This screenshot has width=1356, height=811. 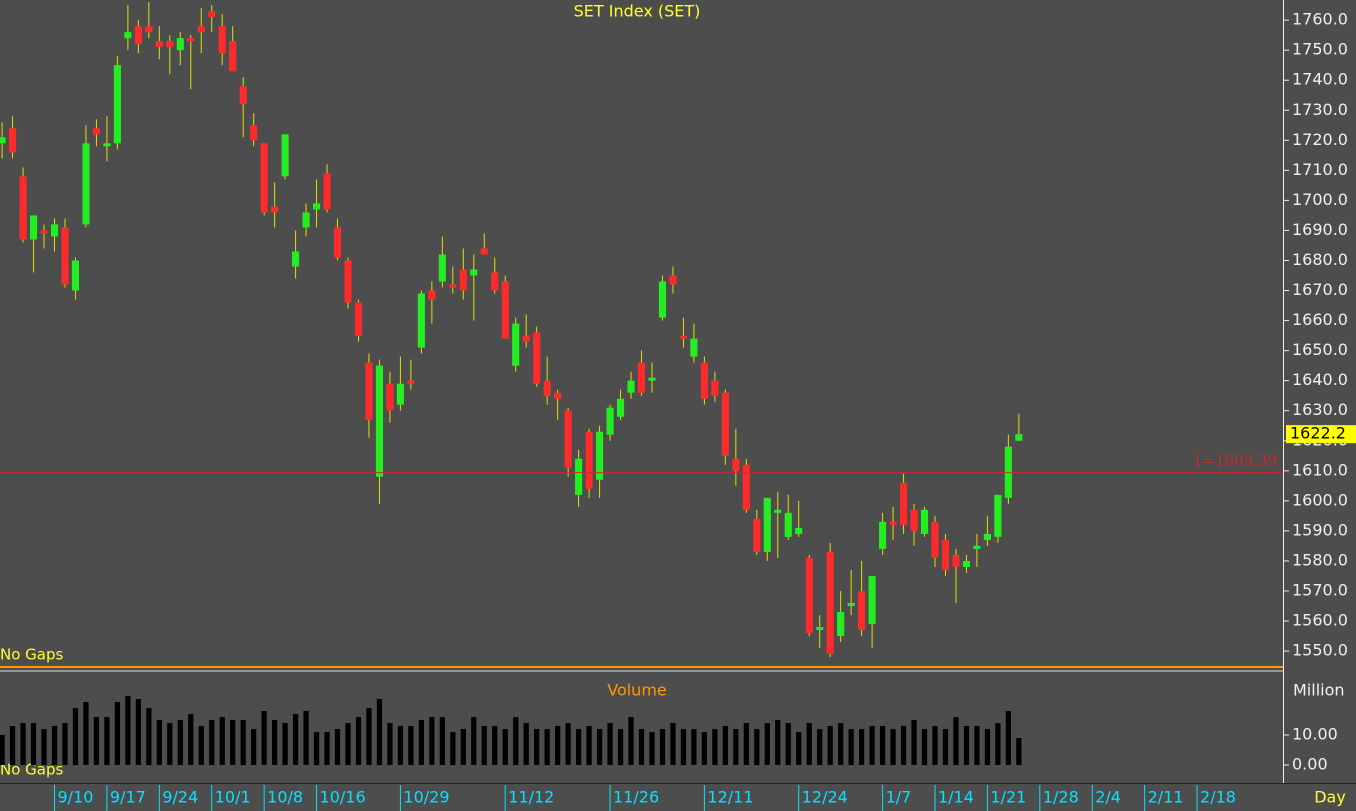 I want to click on y-axis-label: Million, so click(x=1319, y=690).